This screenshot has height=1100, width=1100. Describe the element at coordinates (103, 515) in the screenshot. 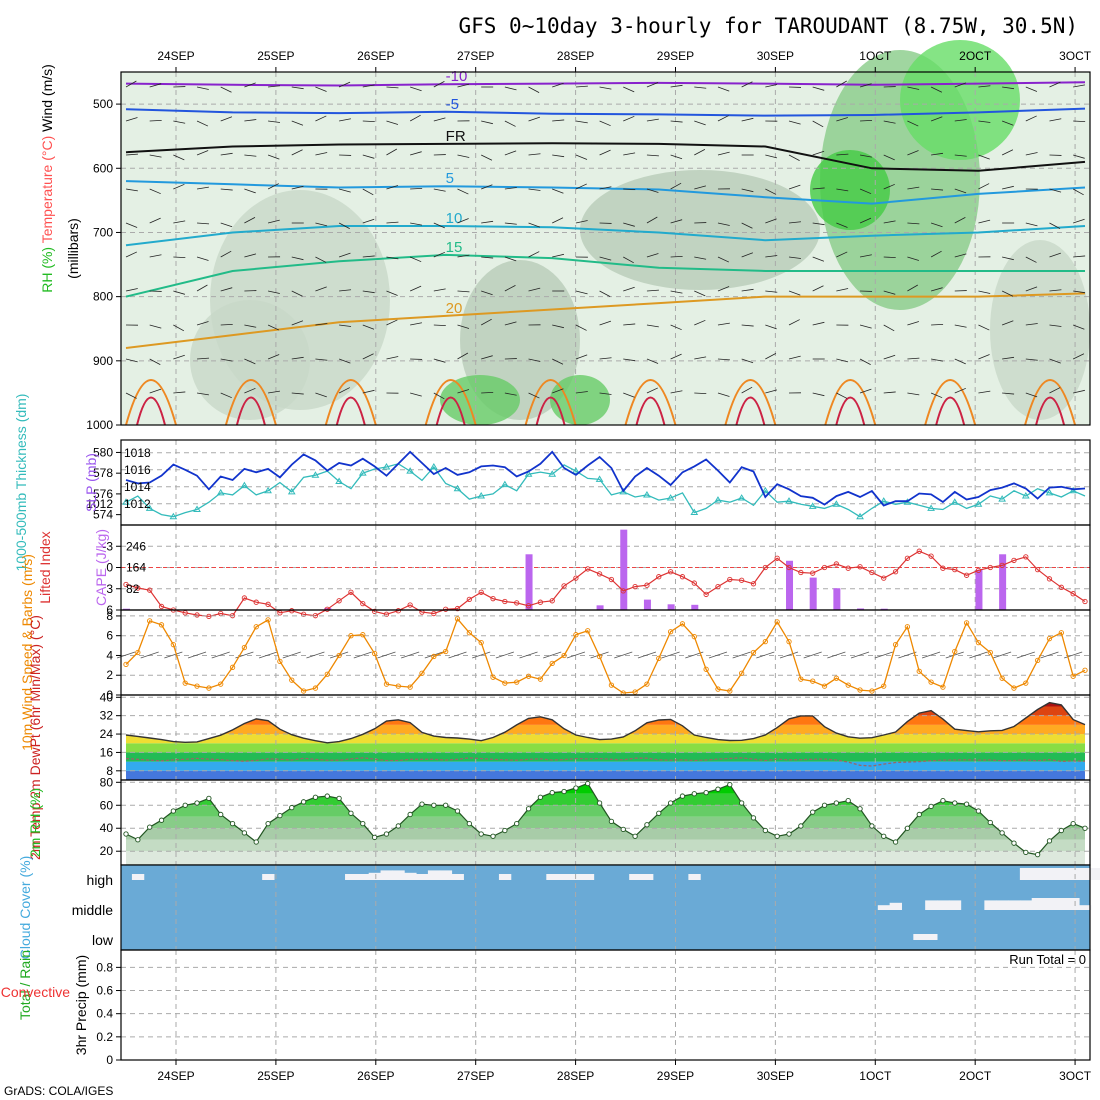

I see `y-tick-label: 574` at that location.